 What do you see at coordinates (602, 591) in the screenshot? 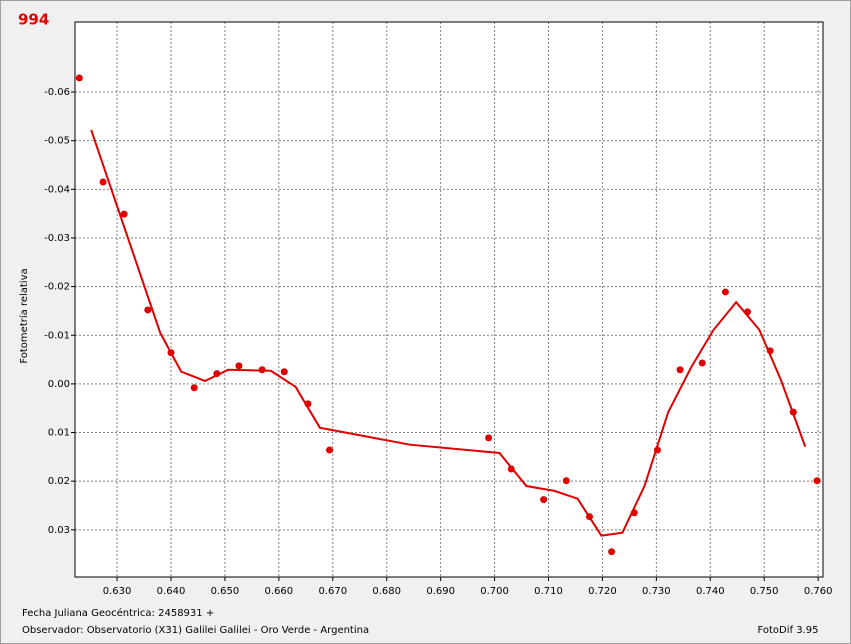
I see `x-tick-label: 0.720` at bounding box center [602, 591].